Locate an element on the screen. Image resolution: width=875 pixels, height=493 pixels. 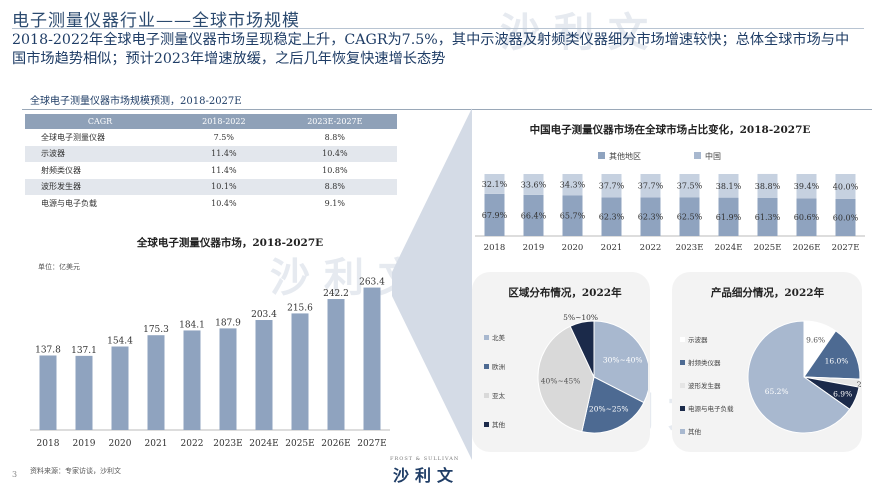
slice-label: 40%~45% is located at coordinates (561, 381).